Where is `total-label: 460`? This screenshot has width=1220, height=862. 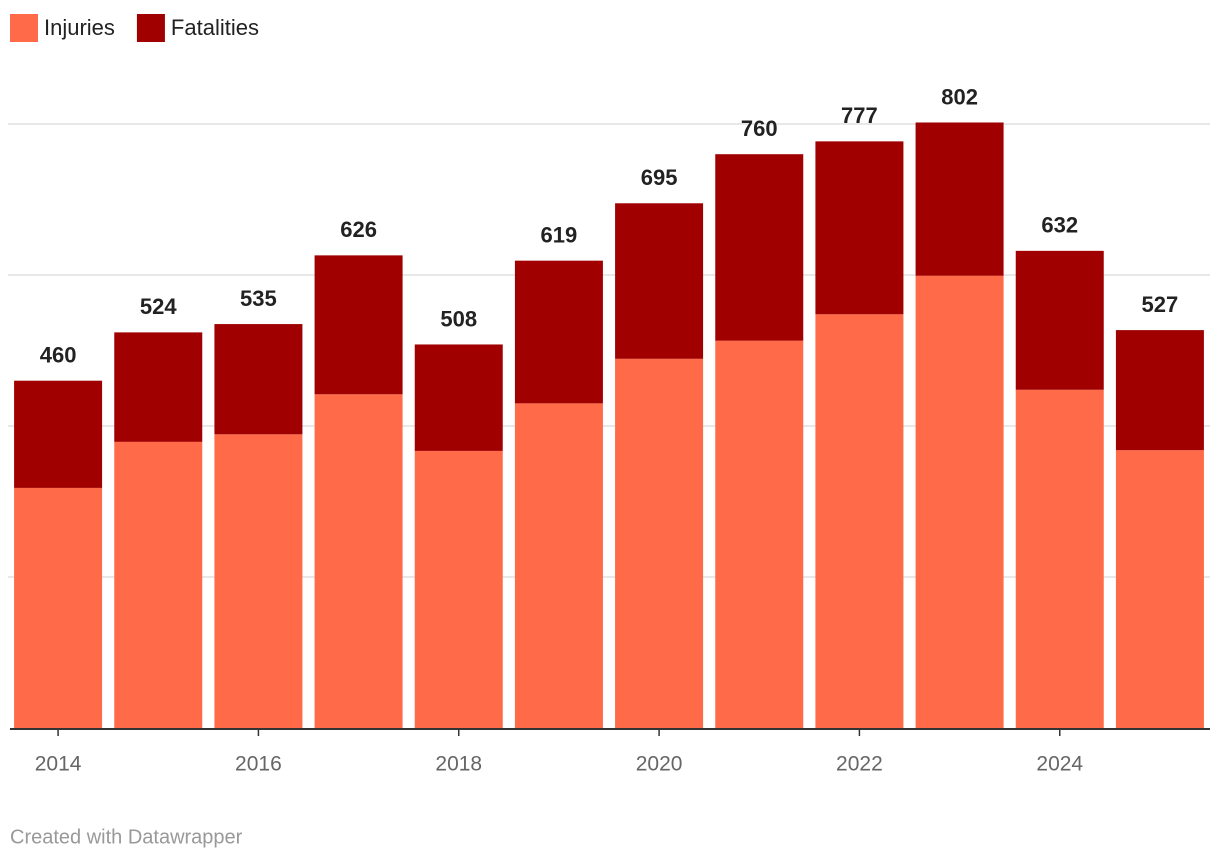
total-label: 460 is located at coordinates (58, 355).